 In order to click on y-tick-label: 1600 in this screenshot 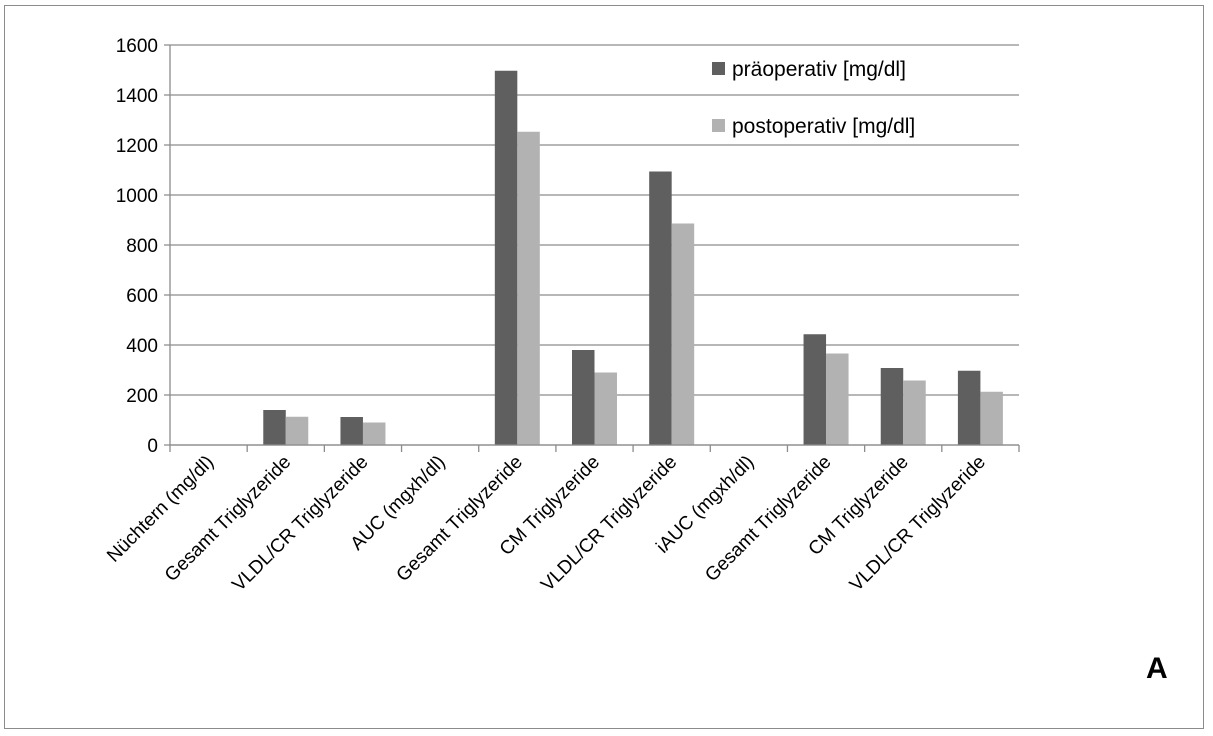, I will do `click(137, 46)`.